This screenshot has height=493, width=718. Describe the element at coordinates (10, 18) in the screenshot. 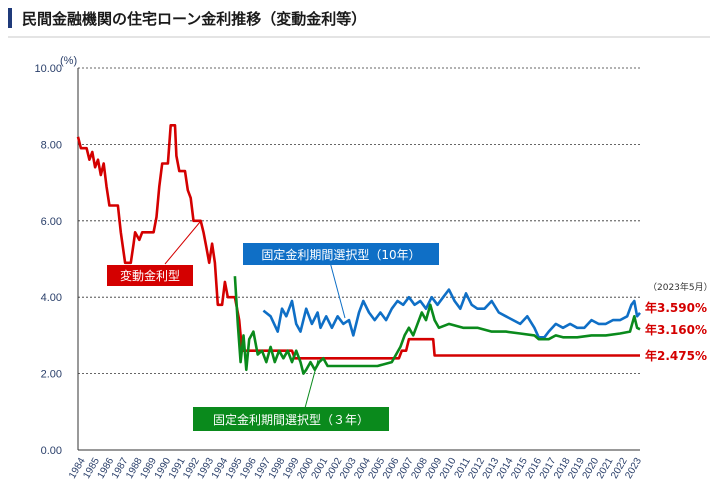

I see `title-accent-bar` at that location.